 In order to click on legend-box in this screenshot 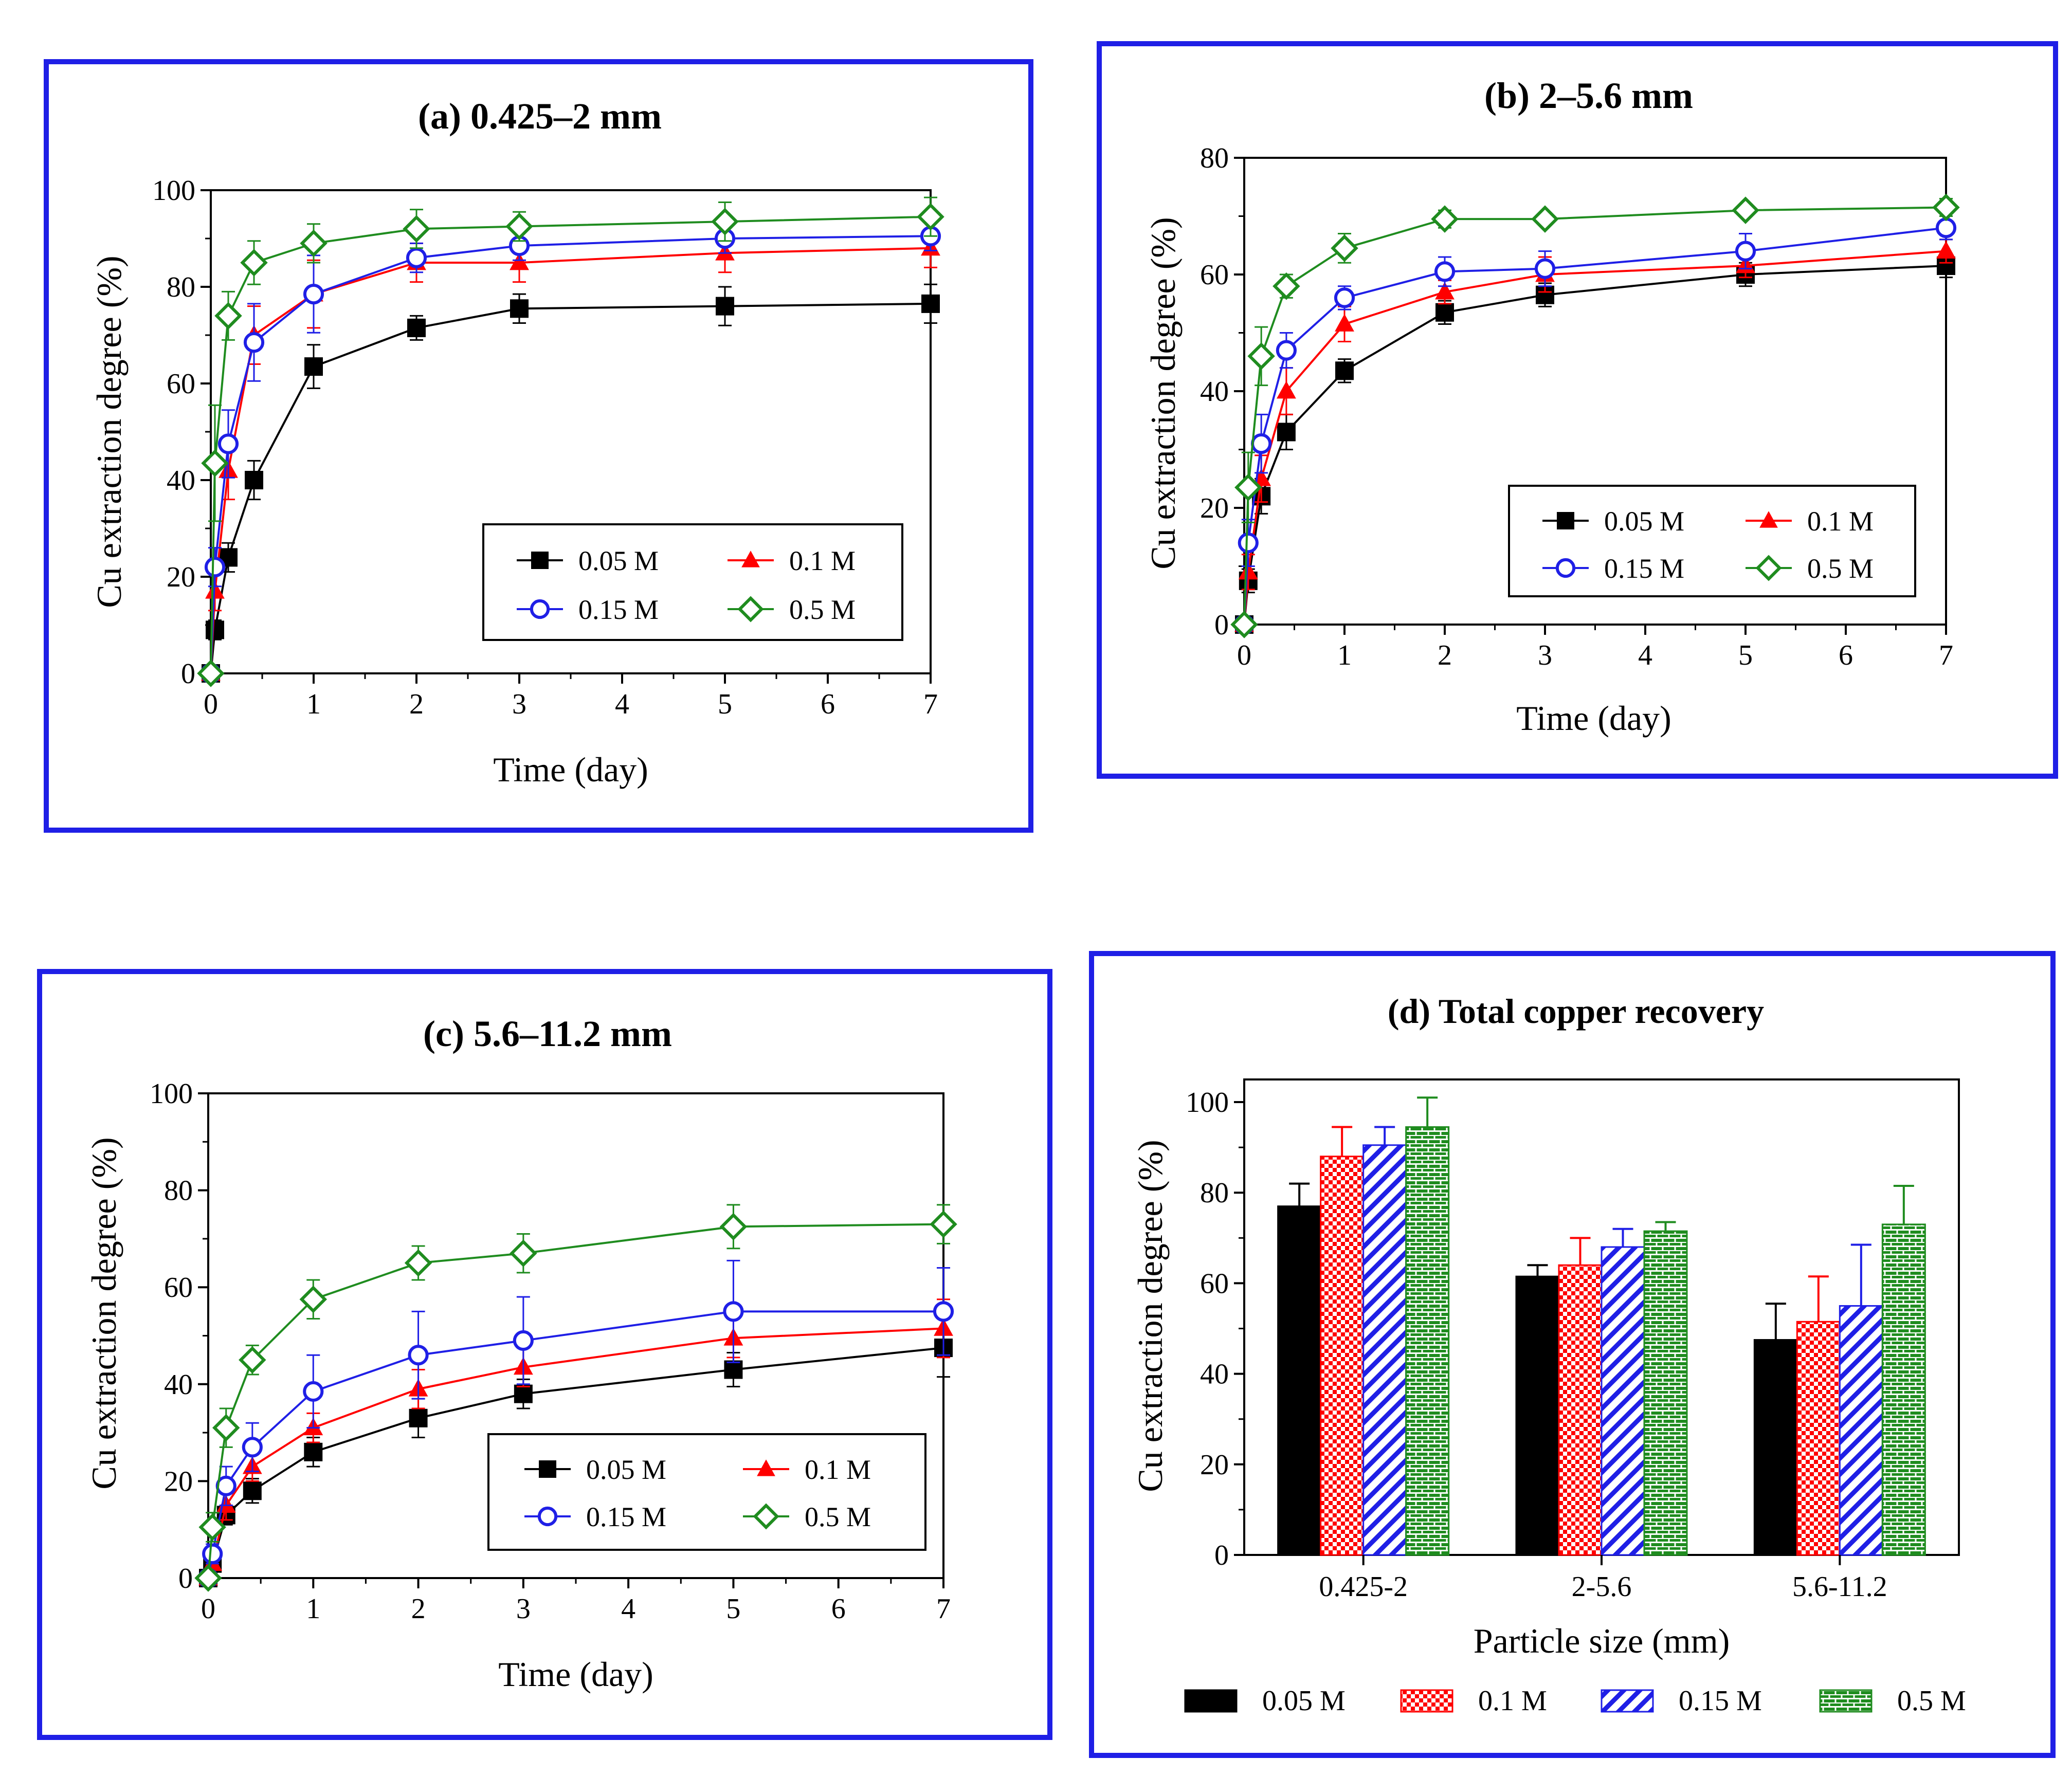, I will do `click(1712, 541)`.